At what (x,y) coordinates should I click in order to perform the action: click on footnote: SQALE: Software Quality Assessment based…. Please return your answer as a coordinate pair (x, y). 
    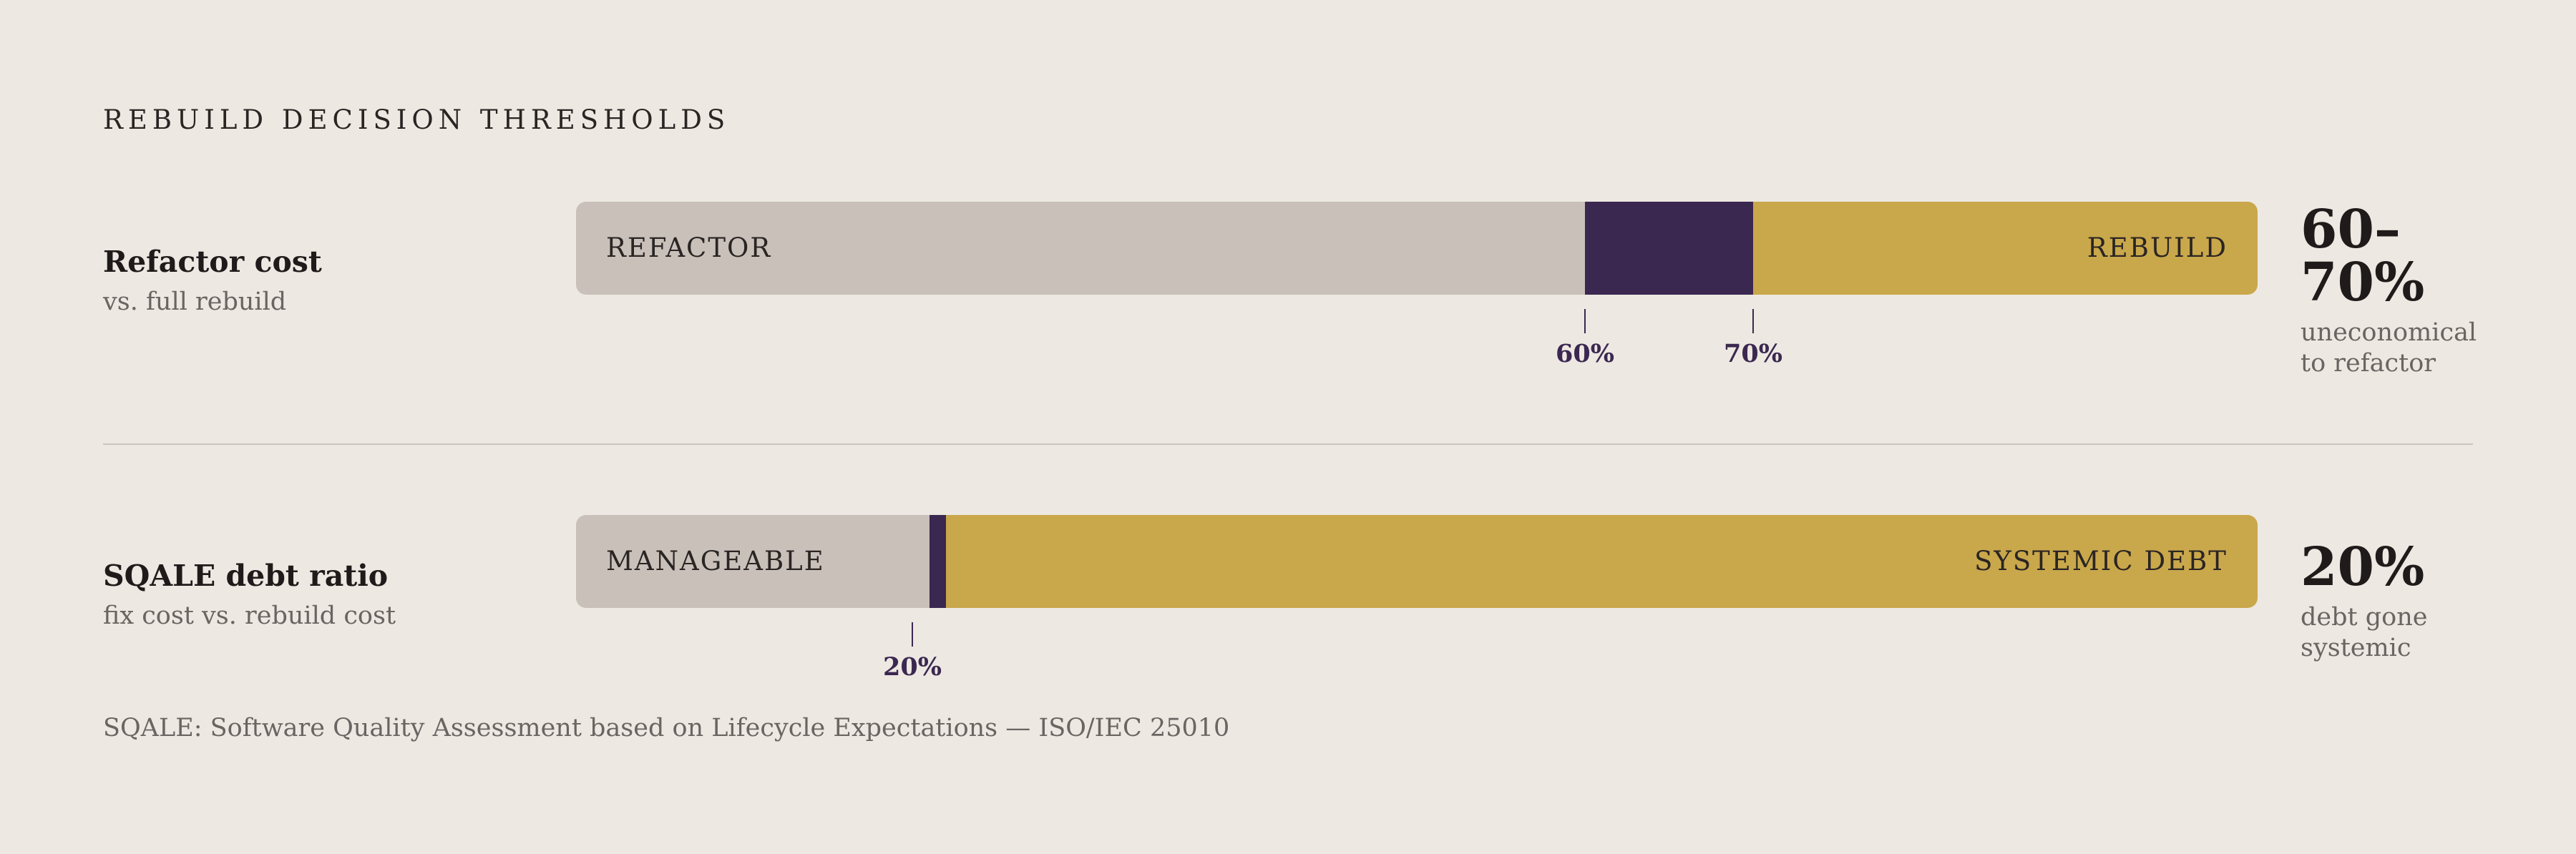
    Looking at the image, I should click on (666, 728).